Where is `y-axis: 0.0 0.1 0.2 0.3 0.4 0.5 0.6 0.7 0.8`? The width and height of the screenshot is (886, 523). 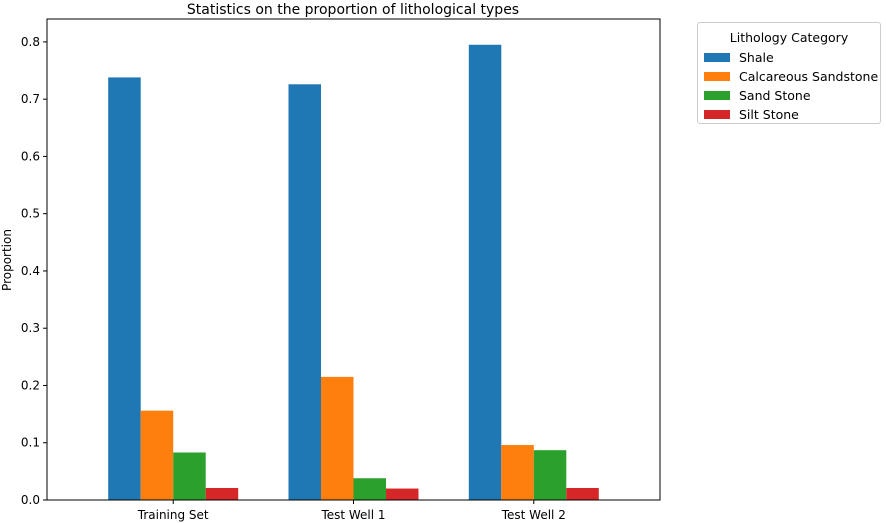
y-axis: 0.0 0.1 0.2 0.3 0.4 0.5 0.6 0.7 0.8 is located at coordinates (34, 271).